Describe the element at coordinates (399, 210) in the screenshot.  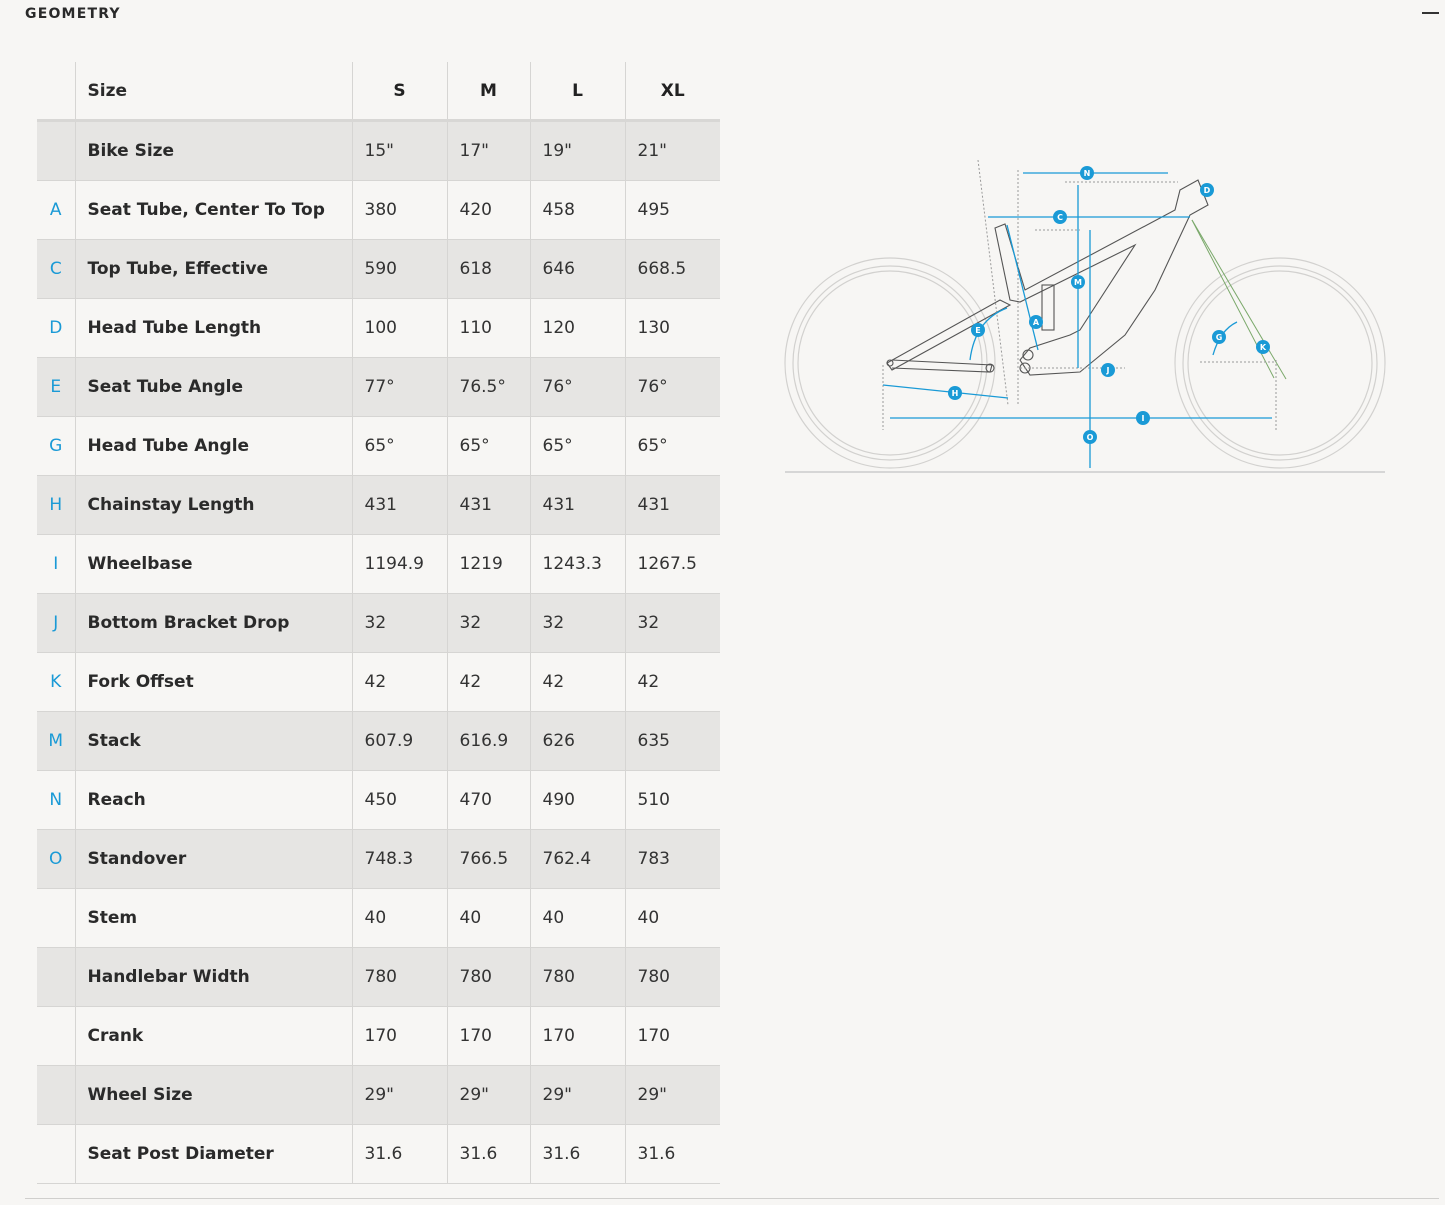
I see `value-s: 380` at that location.